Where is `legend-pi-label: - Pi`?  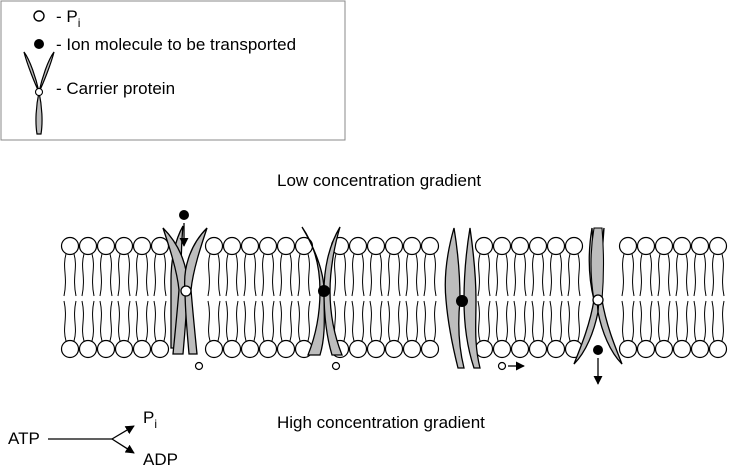
legend-pi-label: - Pi is located at coordinates (68, 18).